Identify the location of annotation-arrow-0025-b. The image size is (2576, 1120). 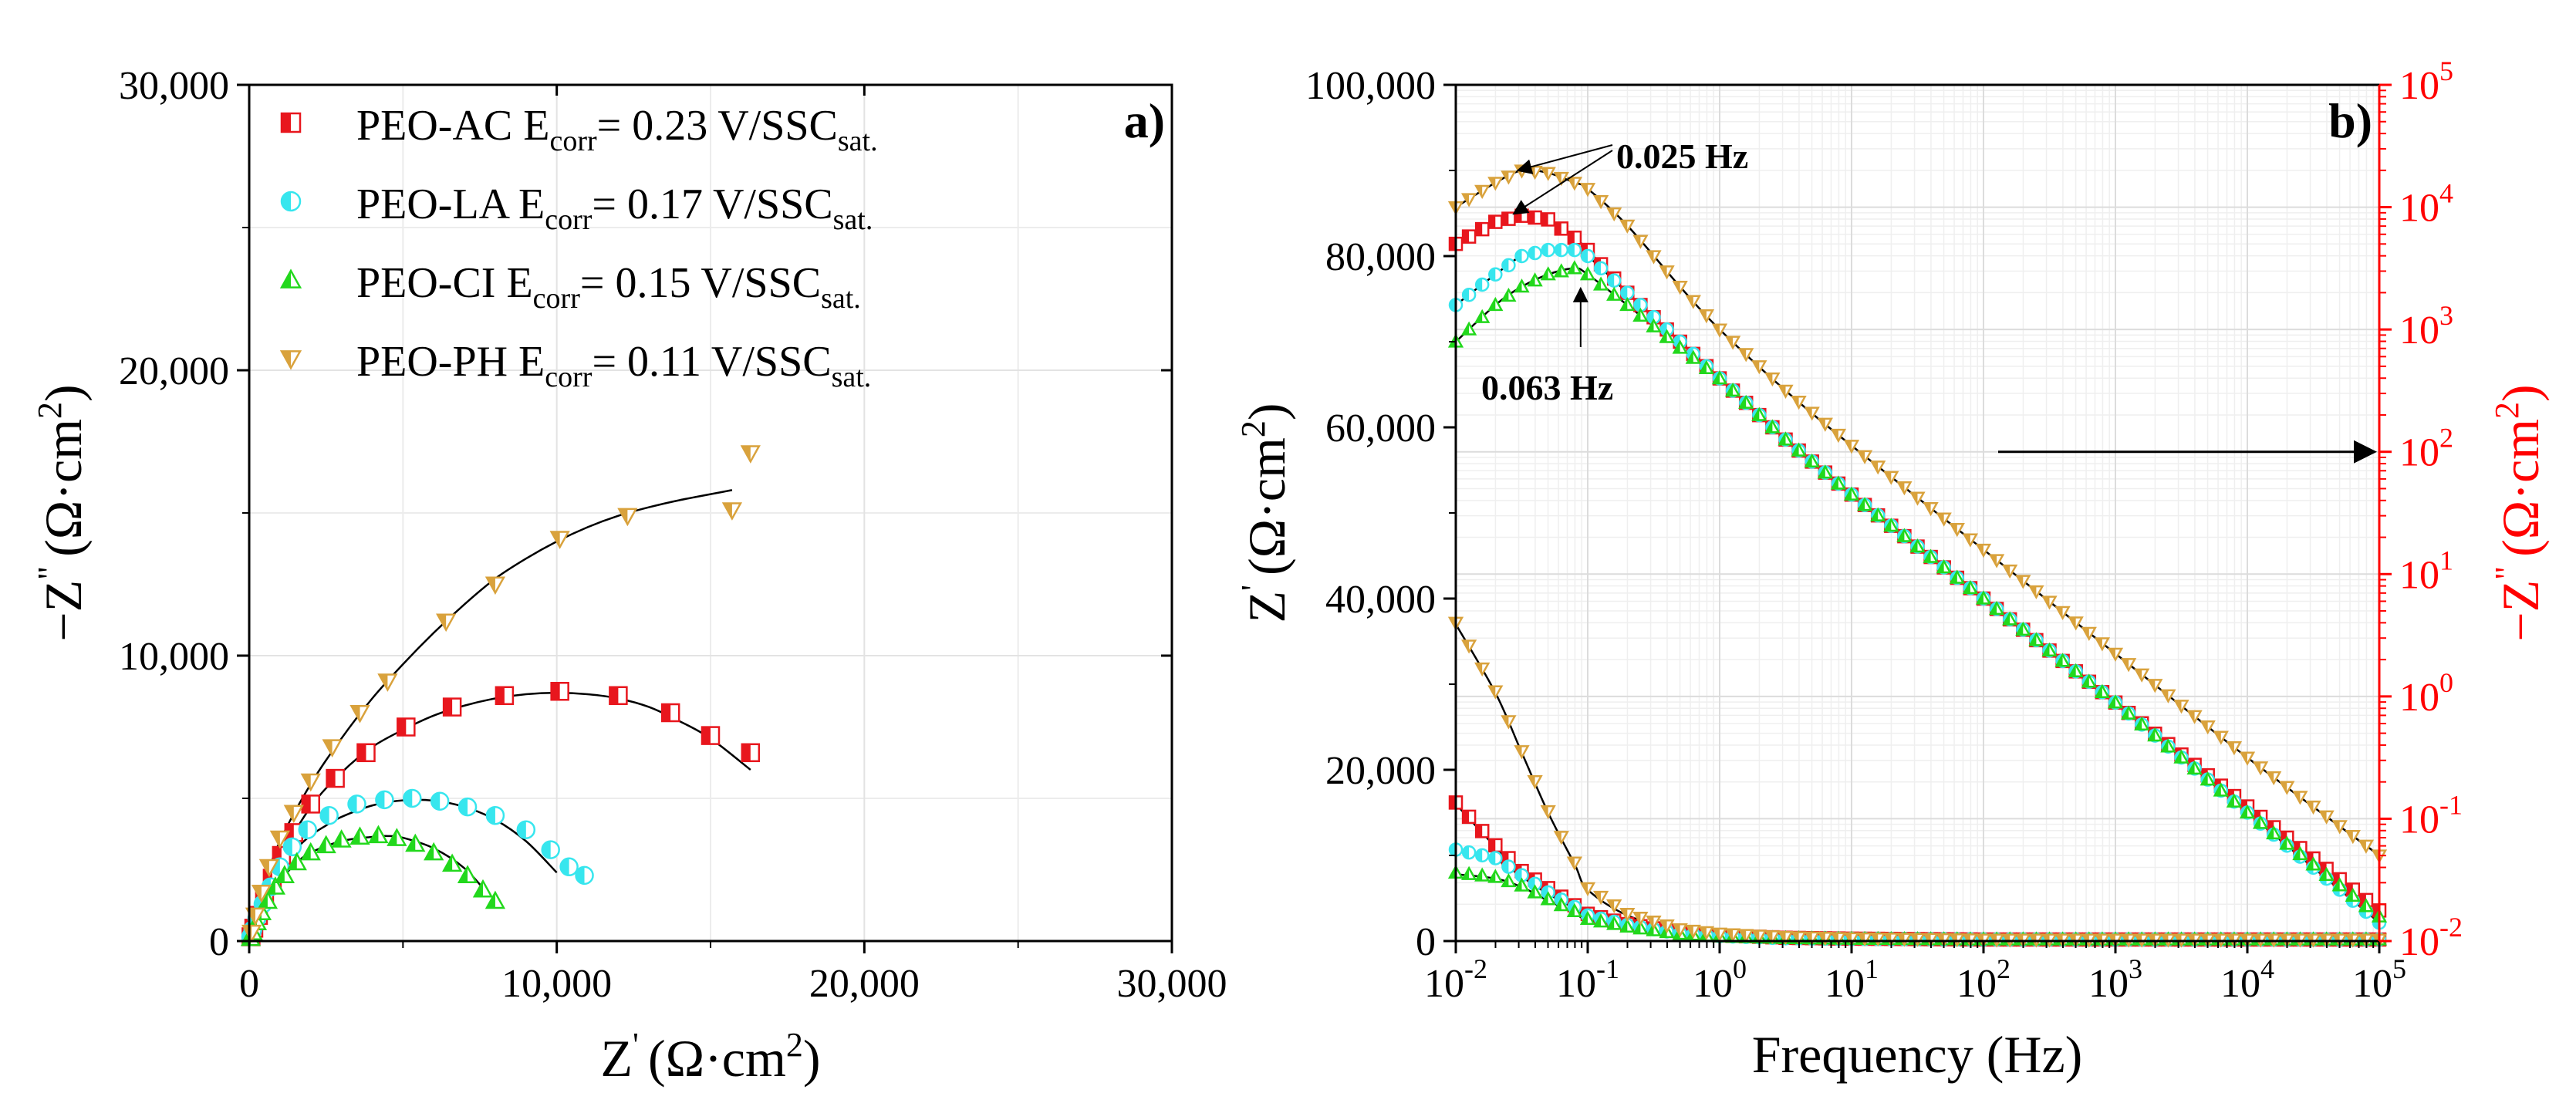
(1562, 183).